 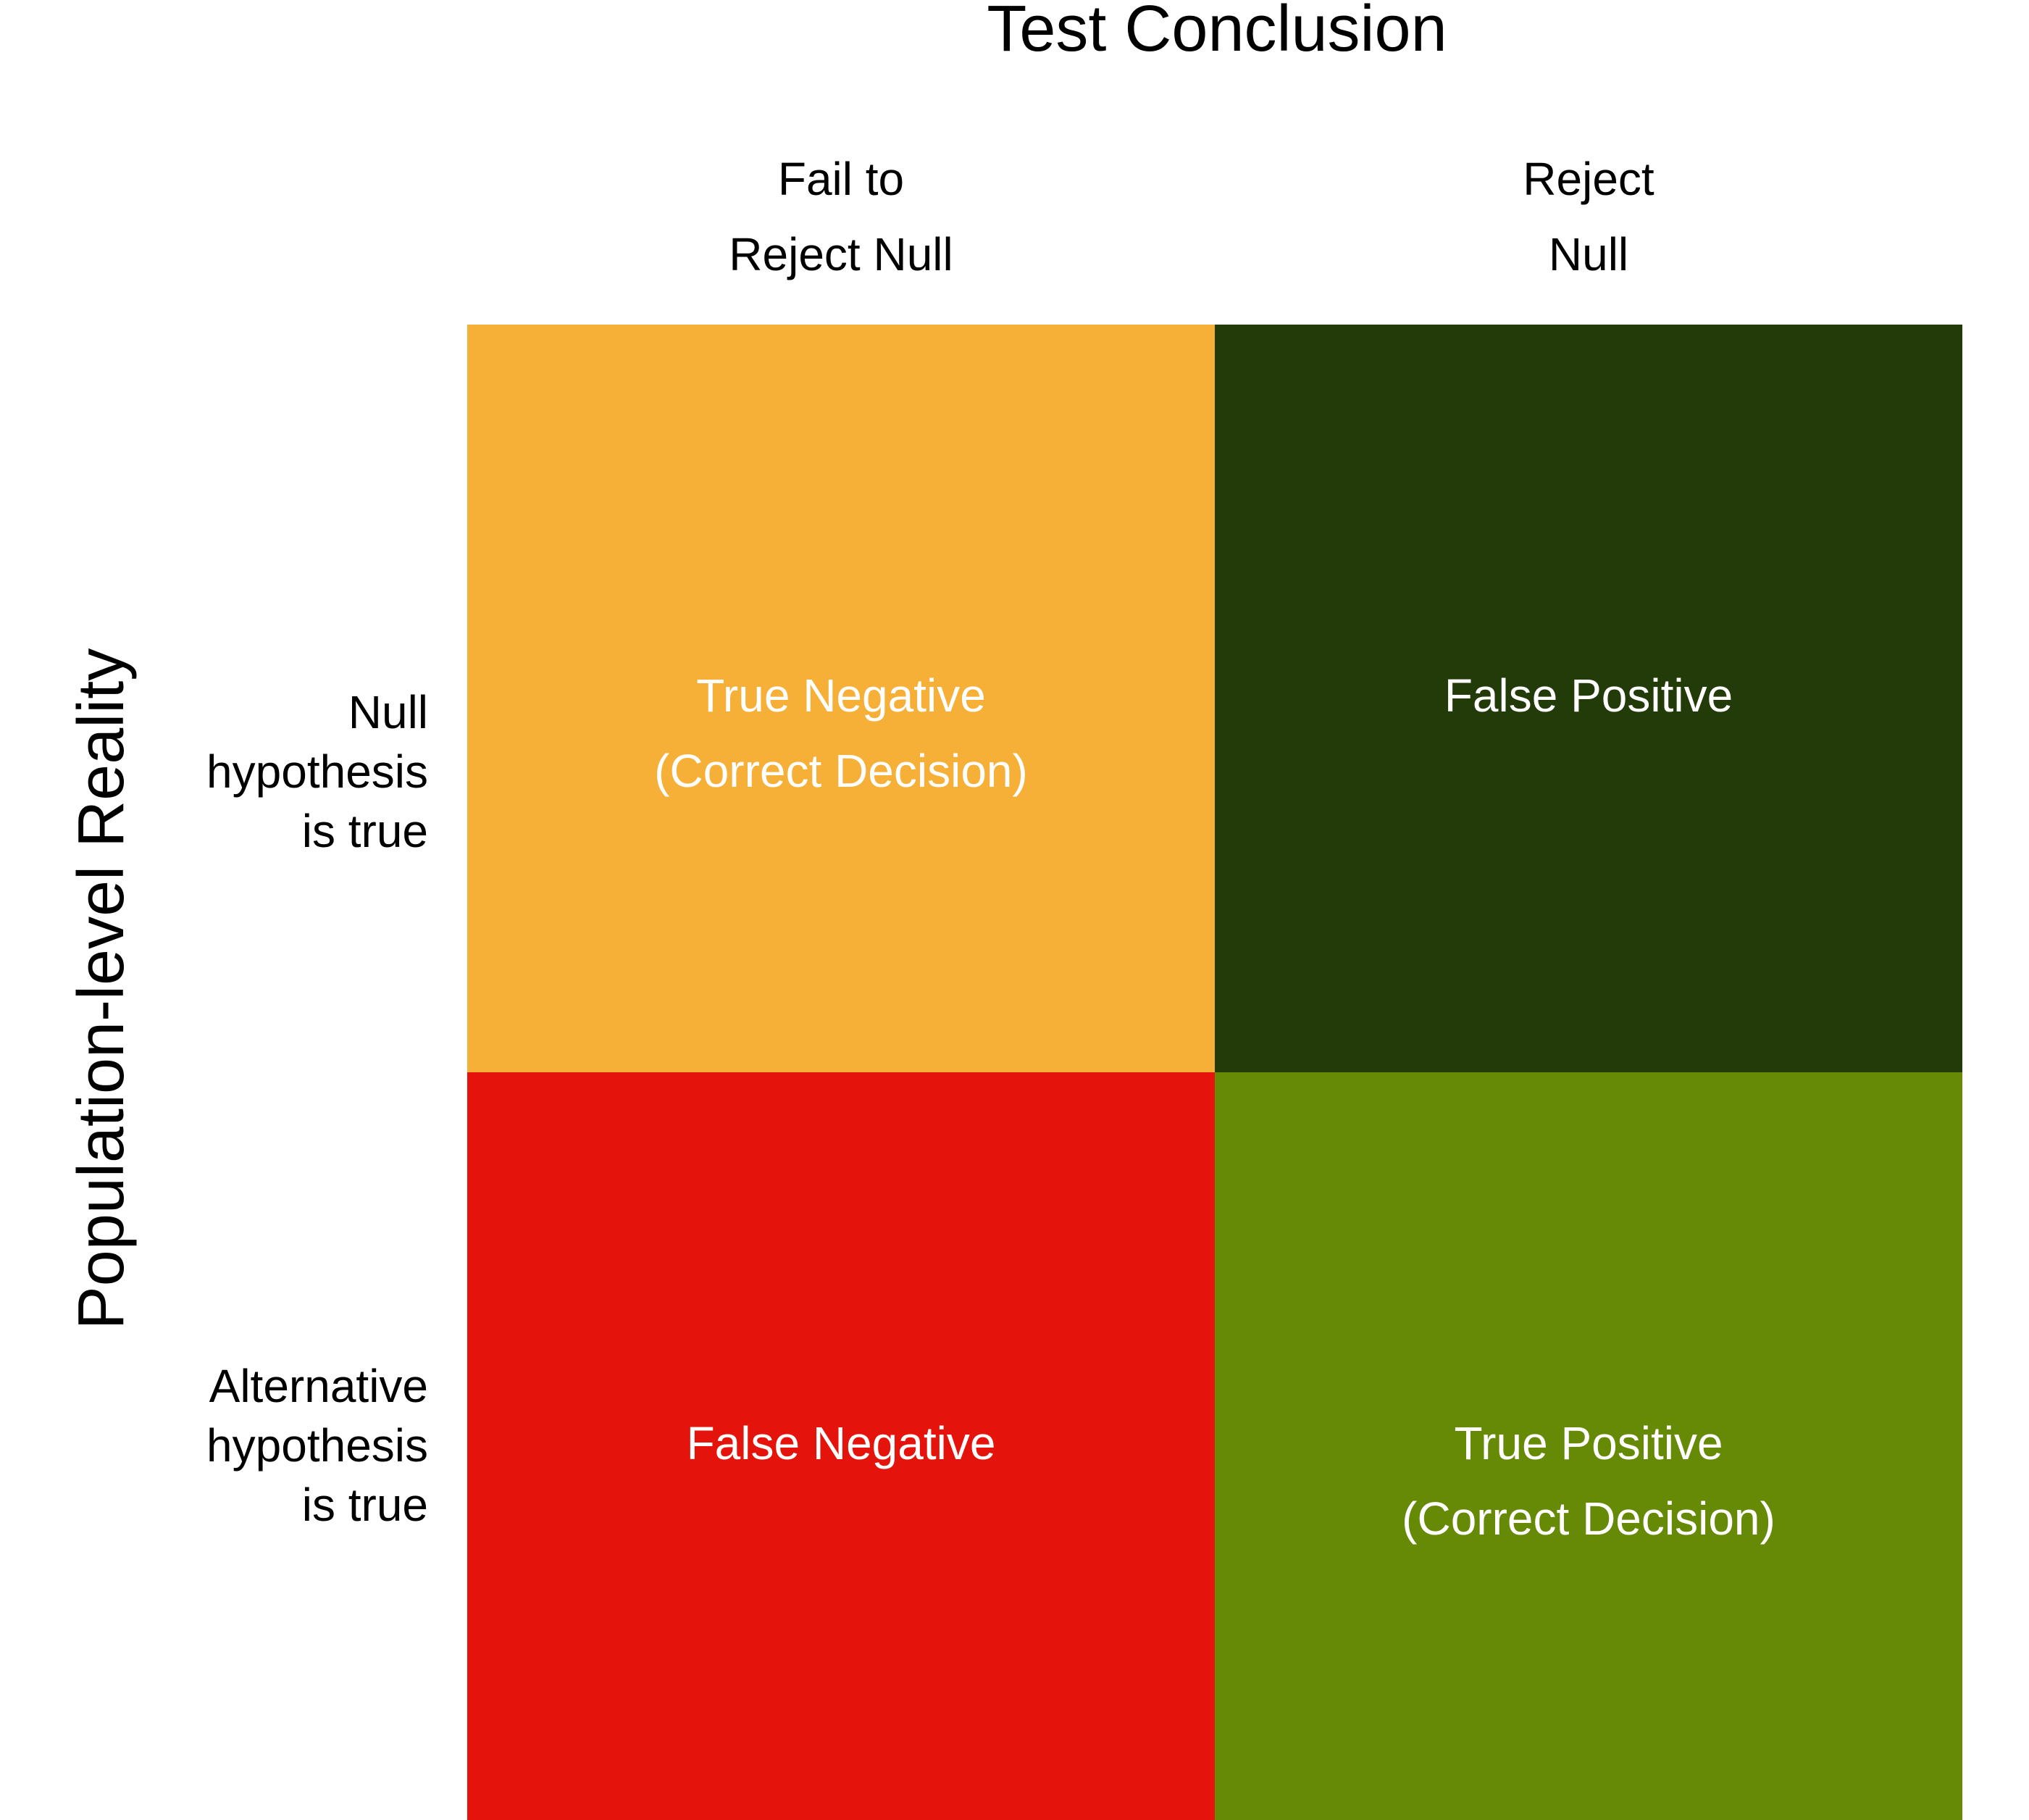 I want to click on row-label-alternative-true: Alternative hypothesis is true, so click(x=254, y=1445).